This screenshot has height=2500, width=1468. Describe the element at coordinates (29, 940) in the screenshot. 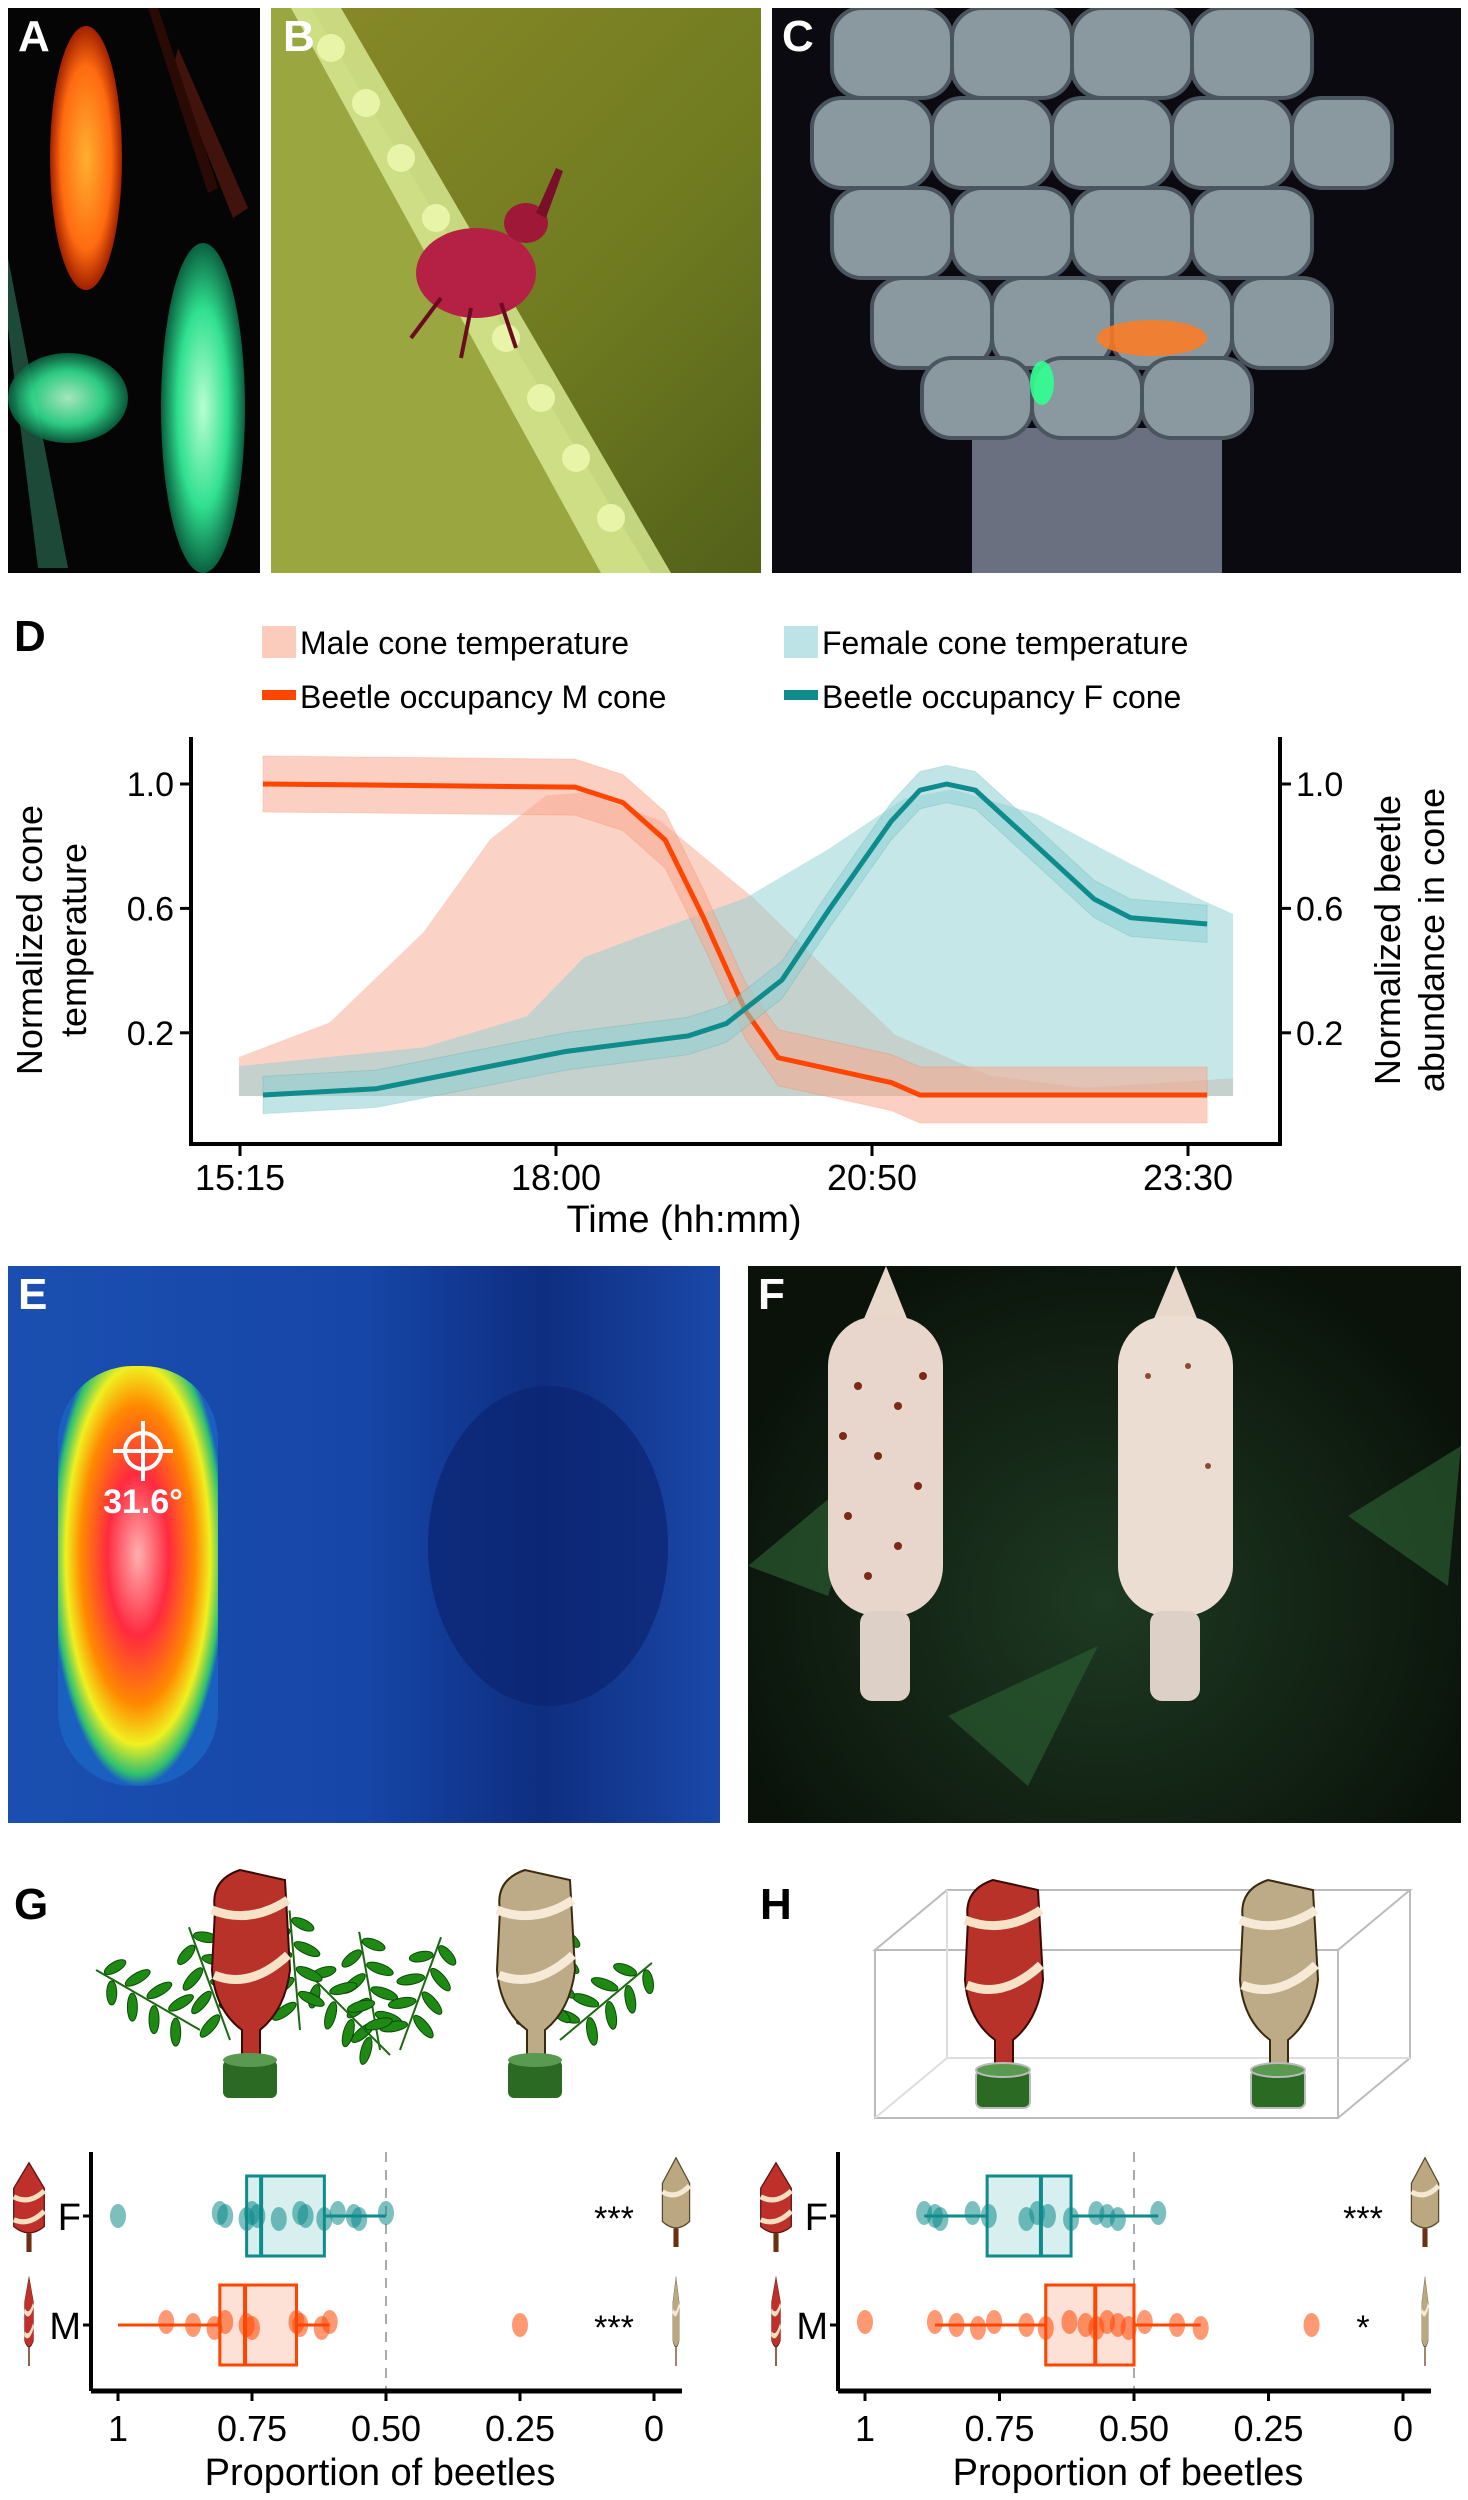

I see `y-label-line: Normalized cone` at that location.